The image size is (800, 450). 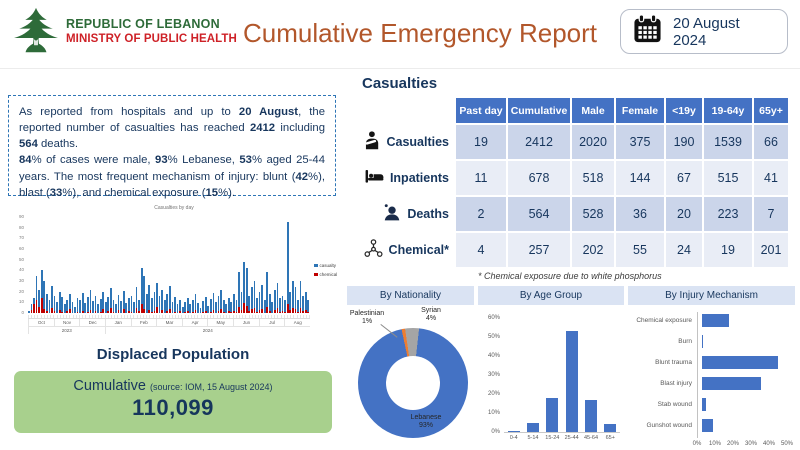 I want to click on year-label: 2024, so click(x=207, y=330).